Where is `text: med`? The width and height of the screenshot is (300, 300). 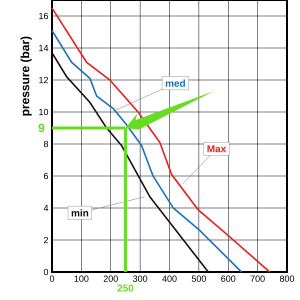 text: med is located at coordinates (175, 83).